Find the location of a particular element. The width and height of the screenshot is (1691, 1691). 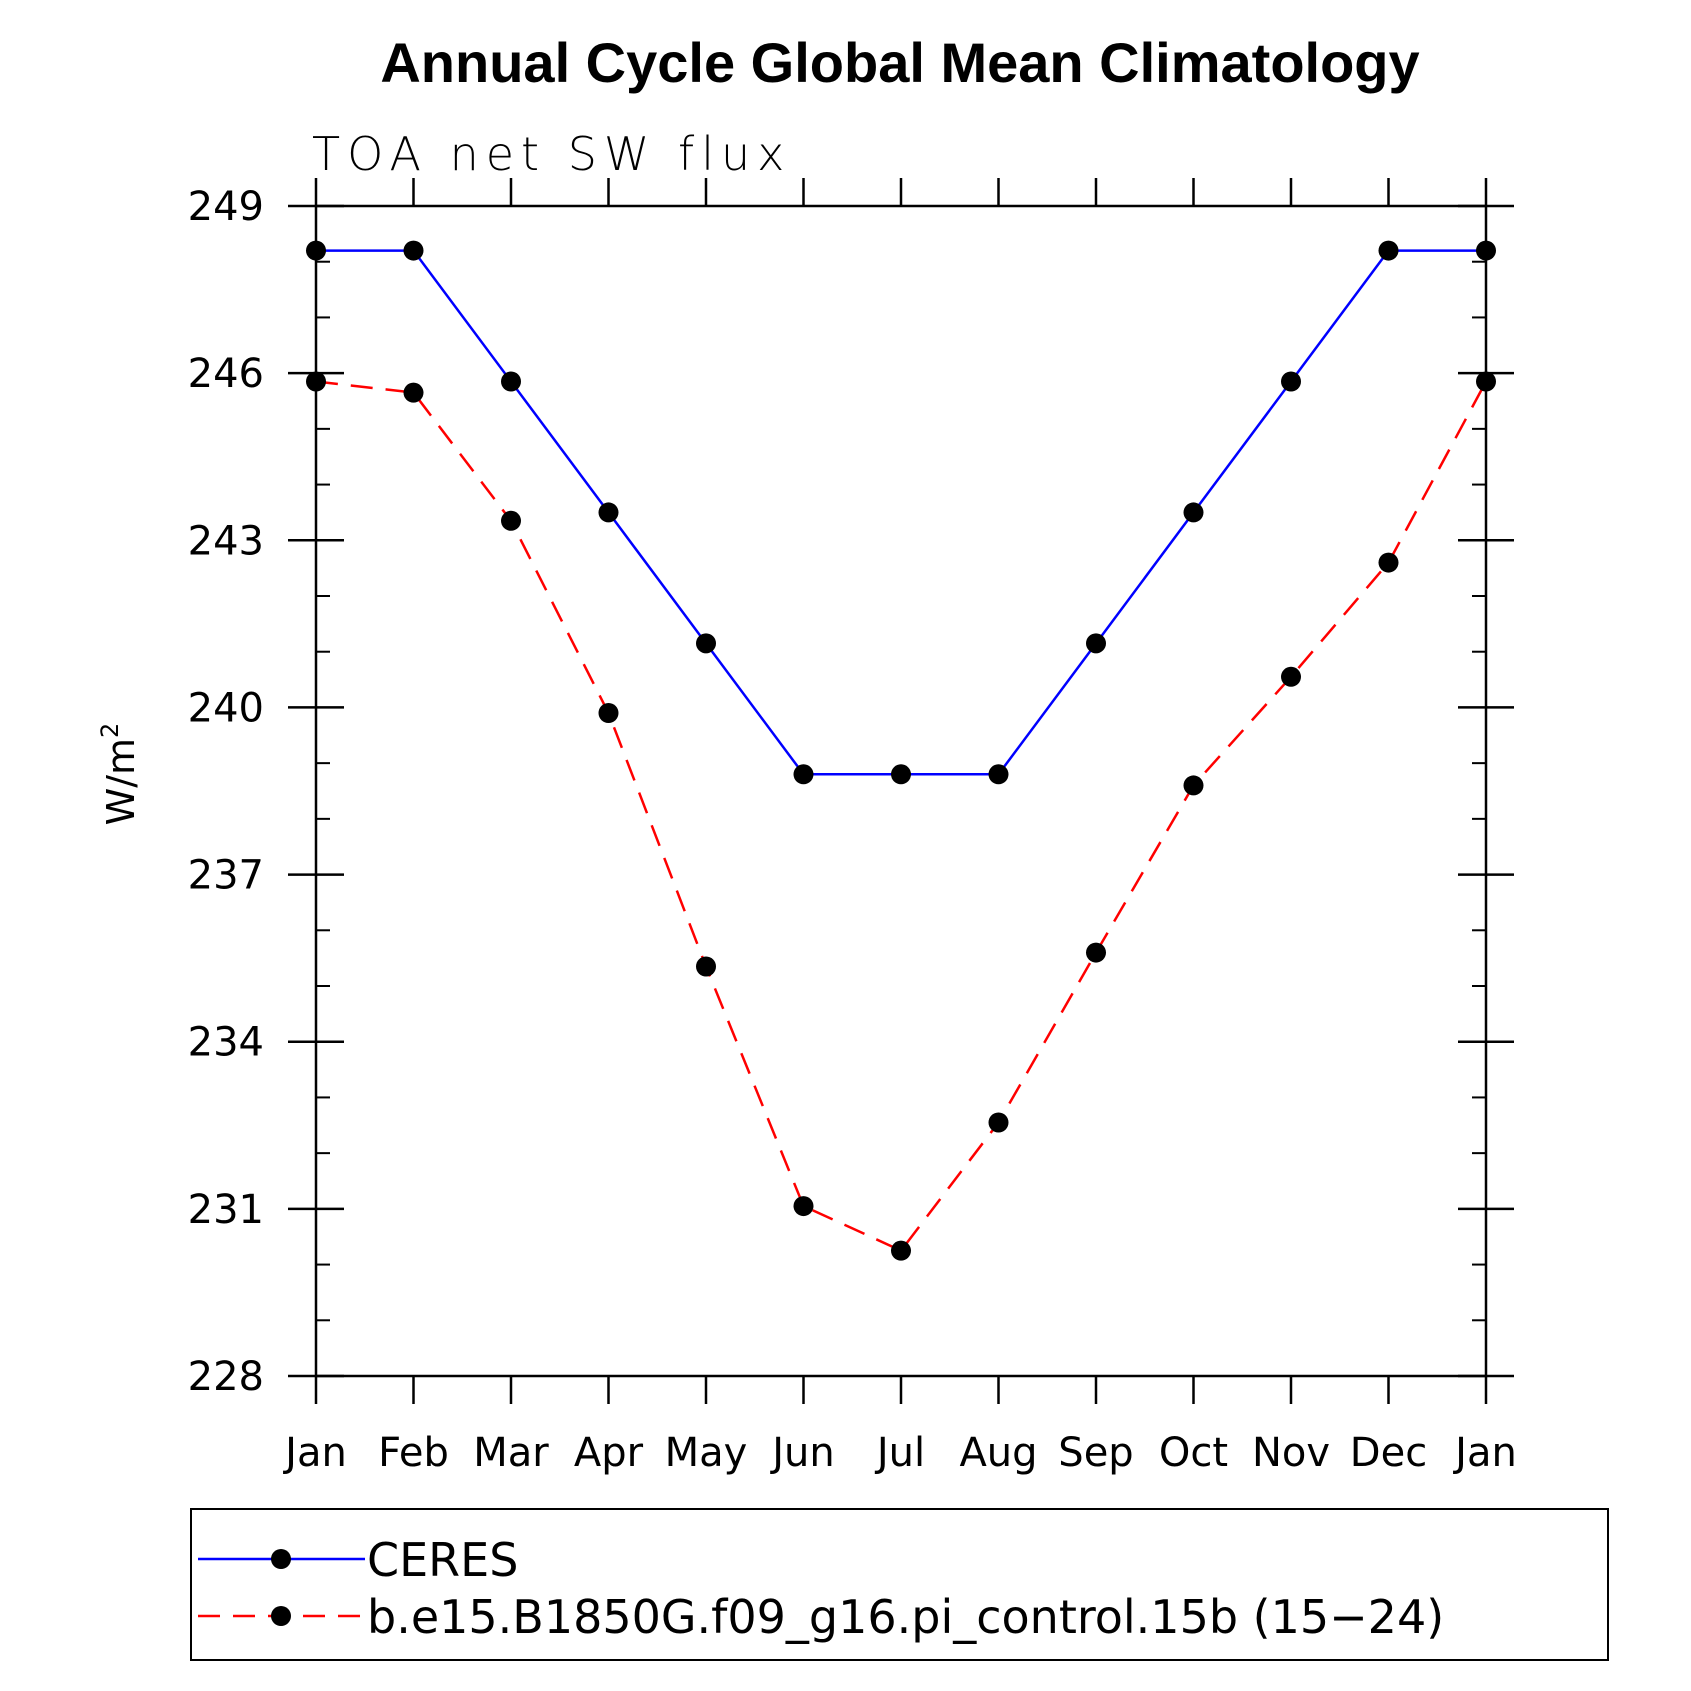

y-tick-label-5: 234 is located at coordinates (226, 1043).